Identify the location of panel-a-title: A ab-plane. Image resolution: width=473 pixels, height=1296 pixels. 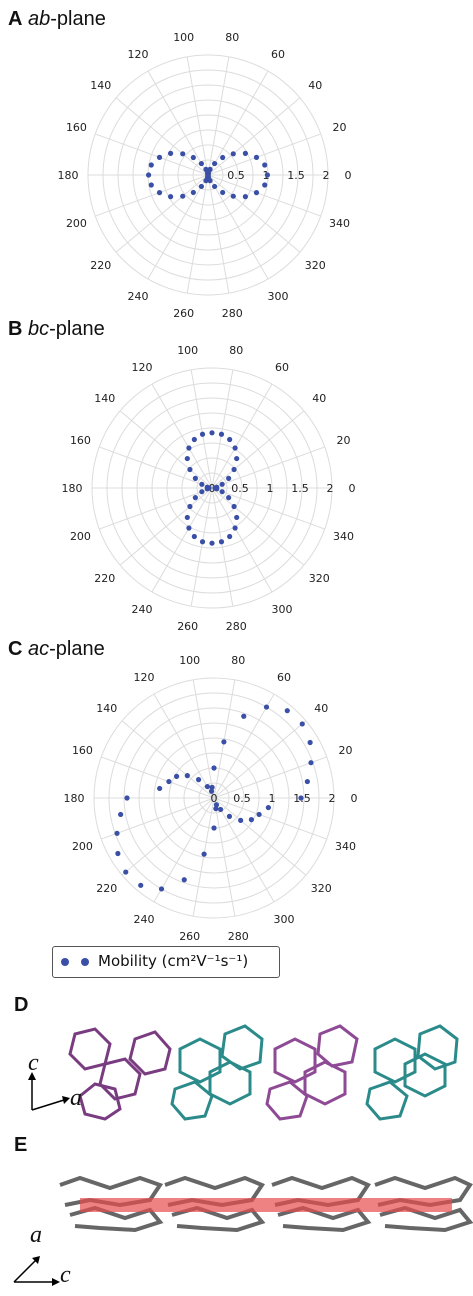
(57, 19).